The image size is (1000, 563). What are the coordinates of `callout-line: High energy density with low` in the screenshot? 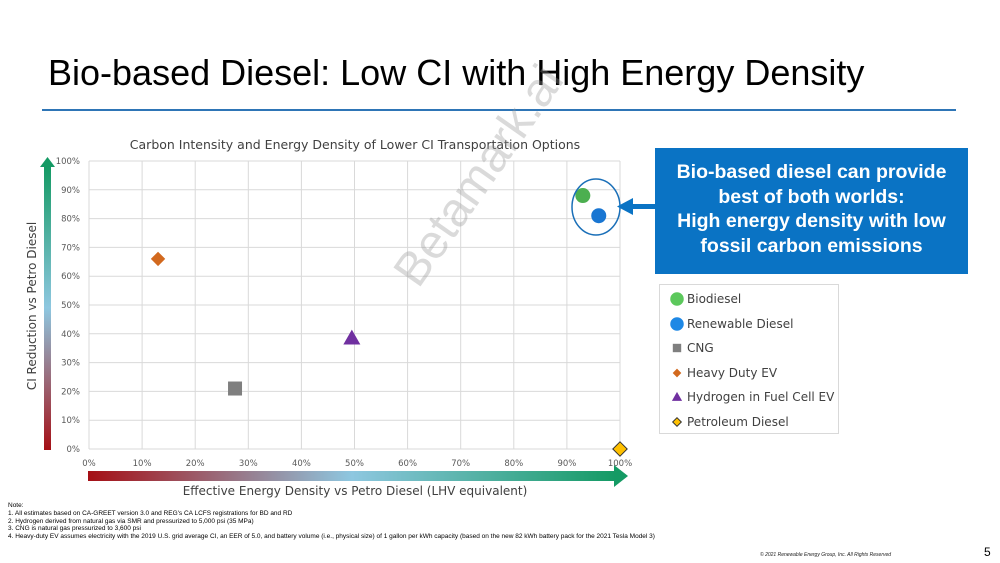 It's located at (811, 221).